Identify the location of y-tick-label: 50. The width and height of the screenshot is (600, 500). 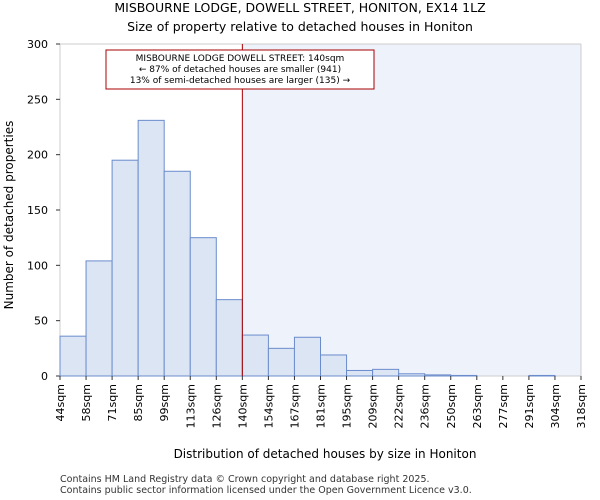
(41, 321).